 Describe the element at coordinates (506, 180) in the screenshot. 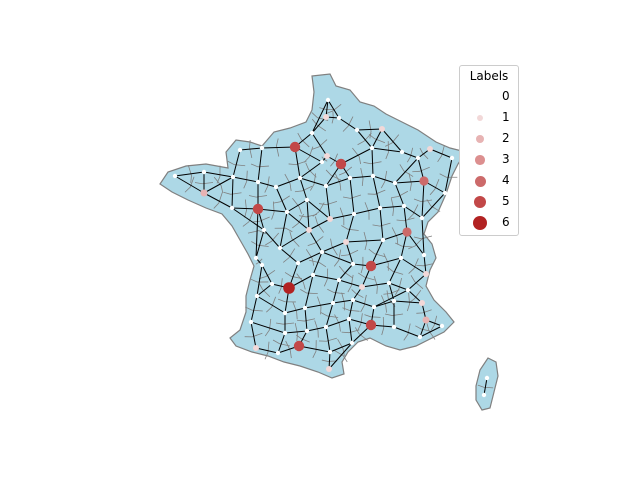

I see `legend-label: 4` at that location.